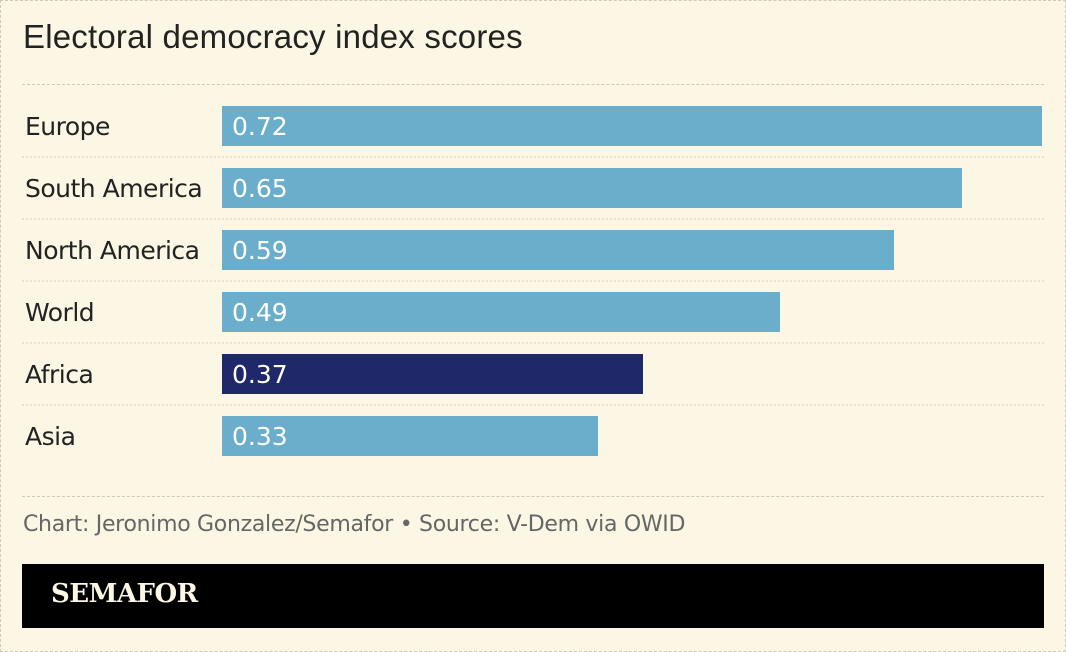 This screenshot has height=652, width=1066. I want to click on footer-divider, so click(533, 496).